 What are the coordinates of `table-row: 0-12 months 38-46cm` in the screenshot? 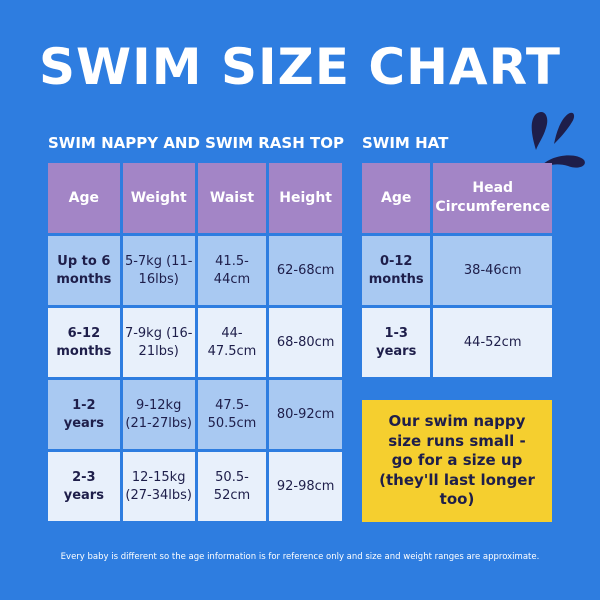 It's located at (457, 270).